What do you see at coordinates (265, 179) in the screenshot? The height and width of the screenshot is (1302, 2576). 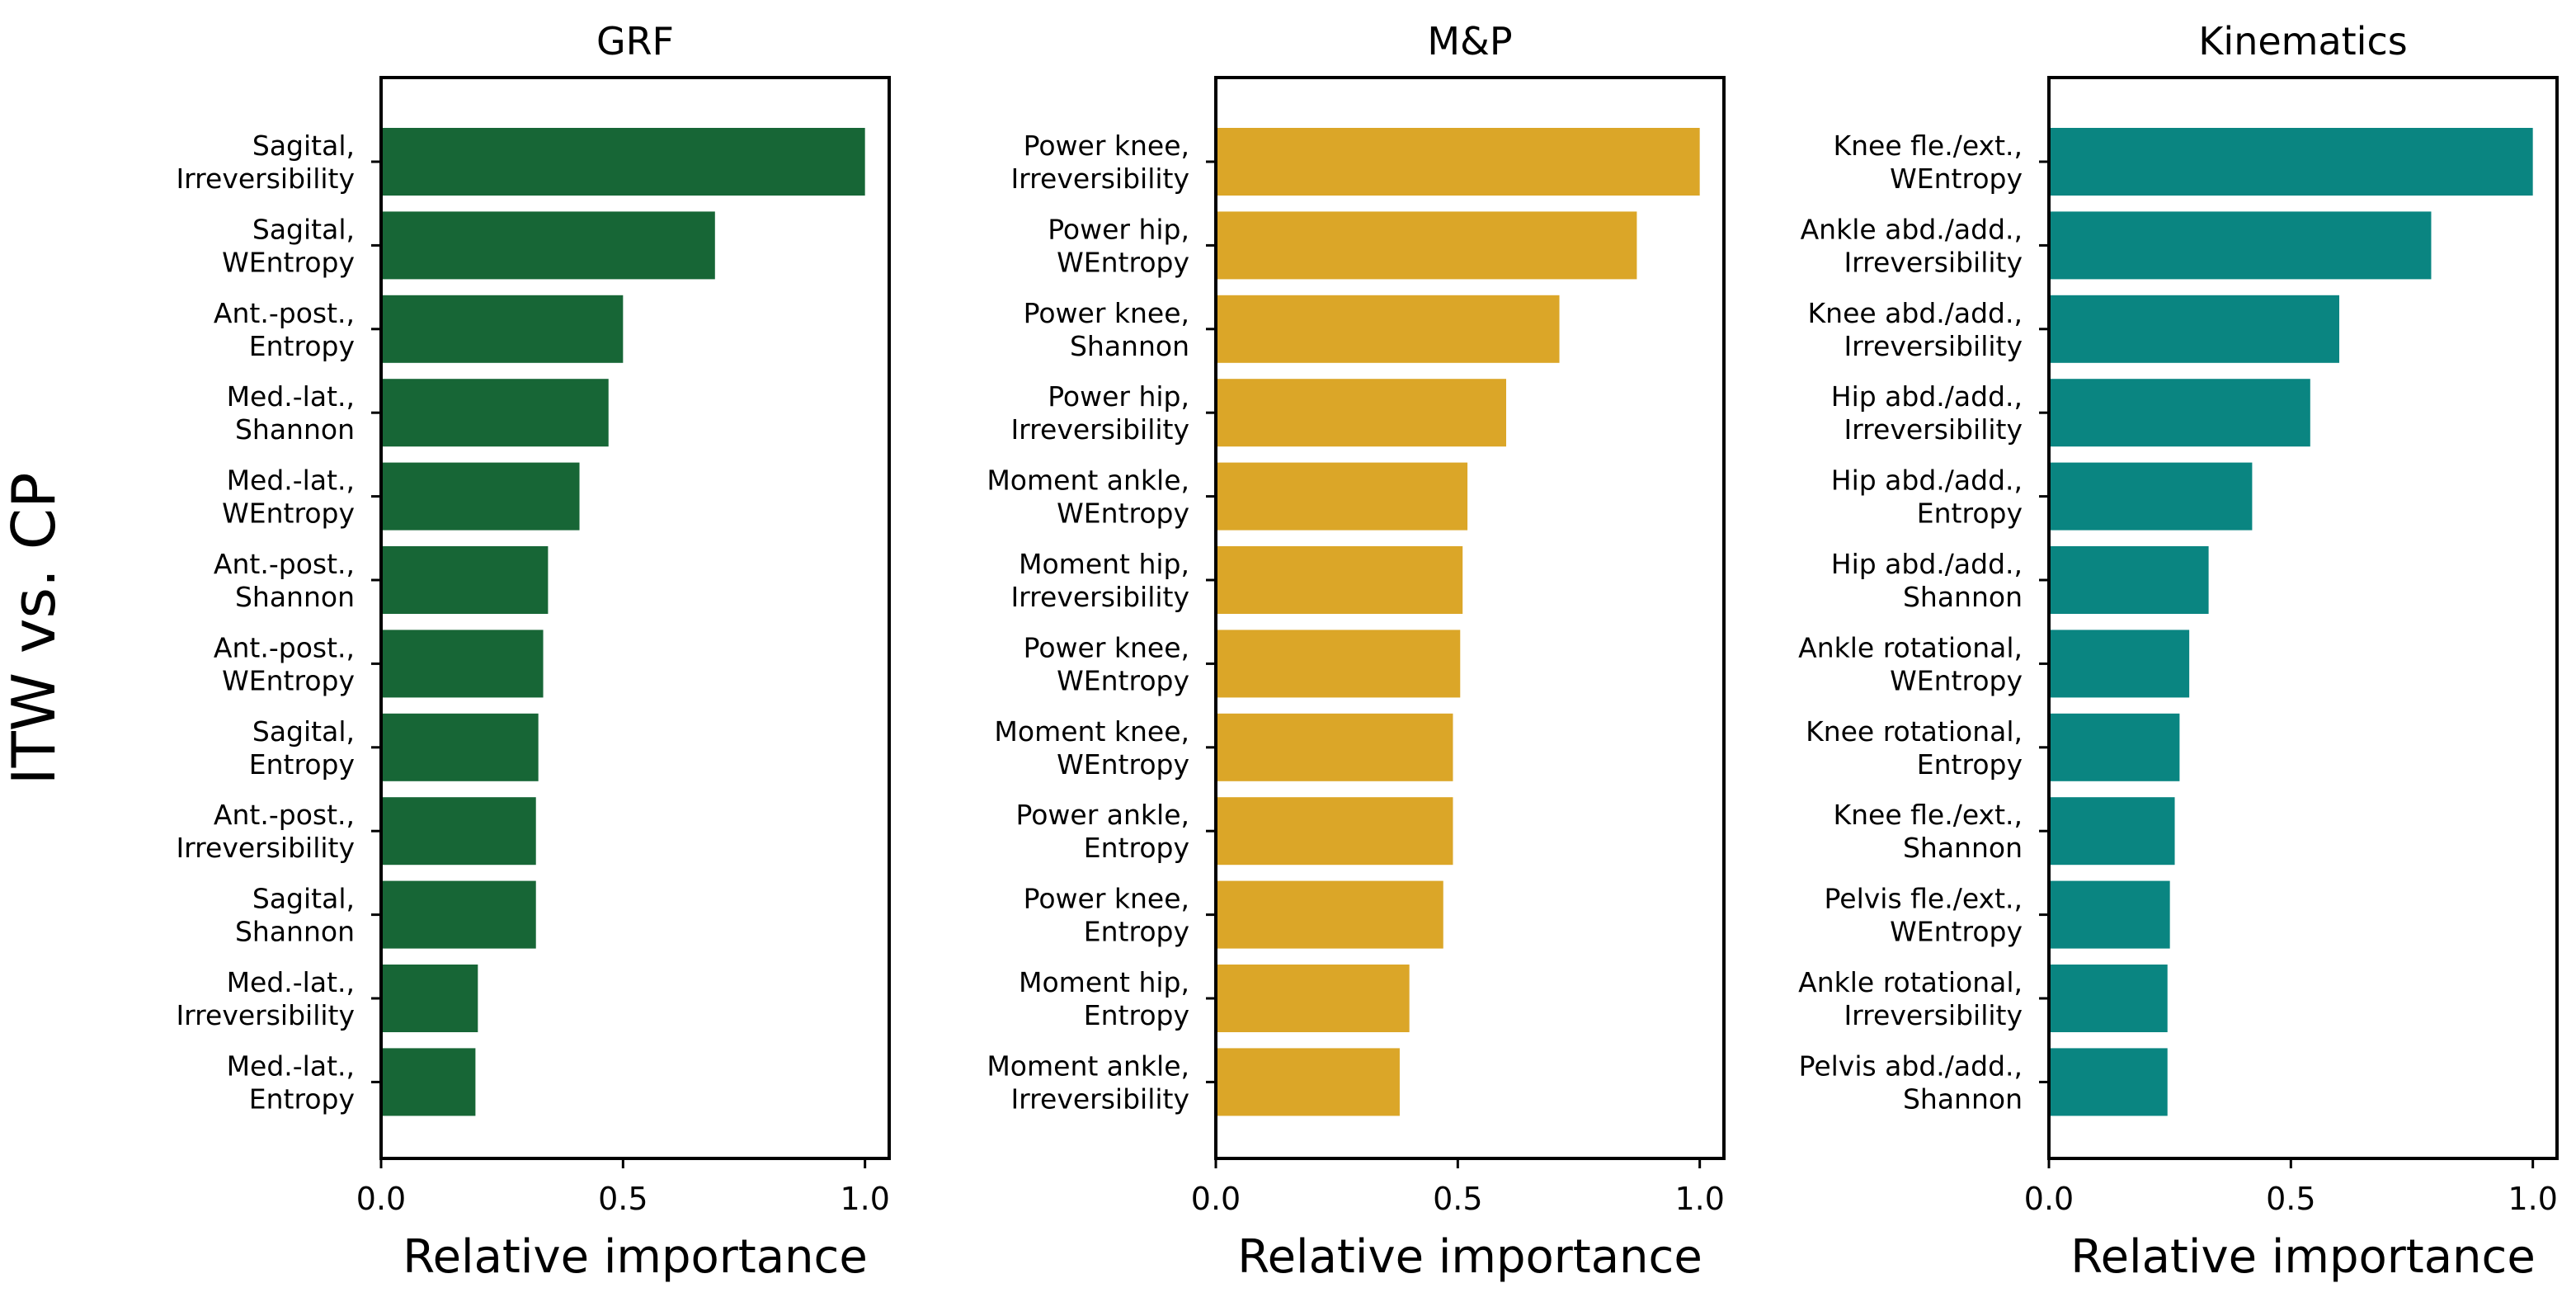 I see `panel-grf-ytick-label-1-line-2: Irreversibility` at bounding box center [265, 179].